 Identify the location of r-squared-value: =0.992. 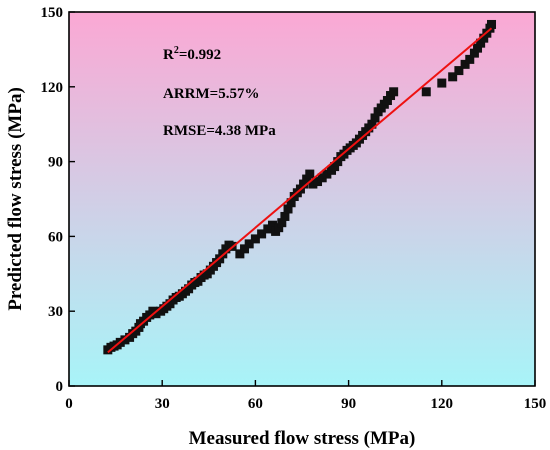
(200, 55).